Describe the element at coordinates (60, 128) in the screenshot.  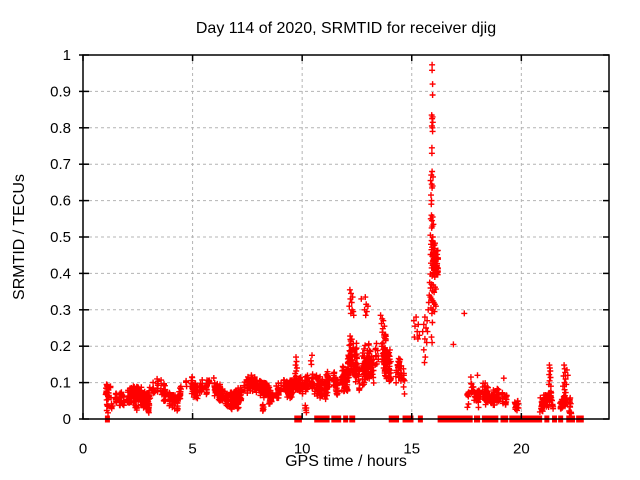
I see `y-tick-label: 0.8` at that location.